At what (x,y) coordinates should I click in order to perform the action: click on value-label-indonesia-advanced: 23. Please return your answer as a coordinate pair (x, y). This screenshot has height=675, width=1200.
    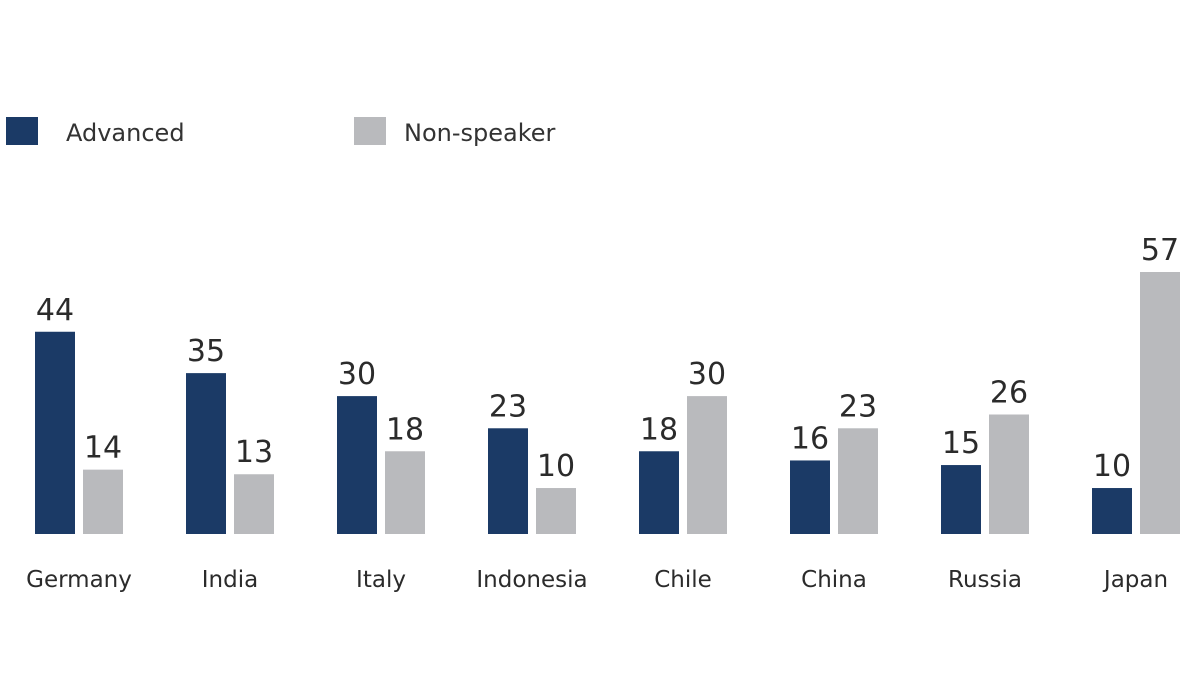
    Looking at the image, I should click on (508, 406).